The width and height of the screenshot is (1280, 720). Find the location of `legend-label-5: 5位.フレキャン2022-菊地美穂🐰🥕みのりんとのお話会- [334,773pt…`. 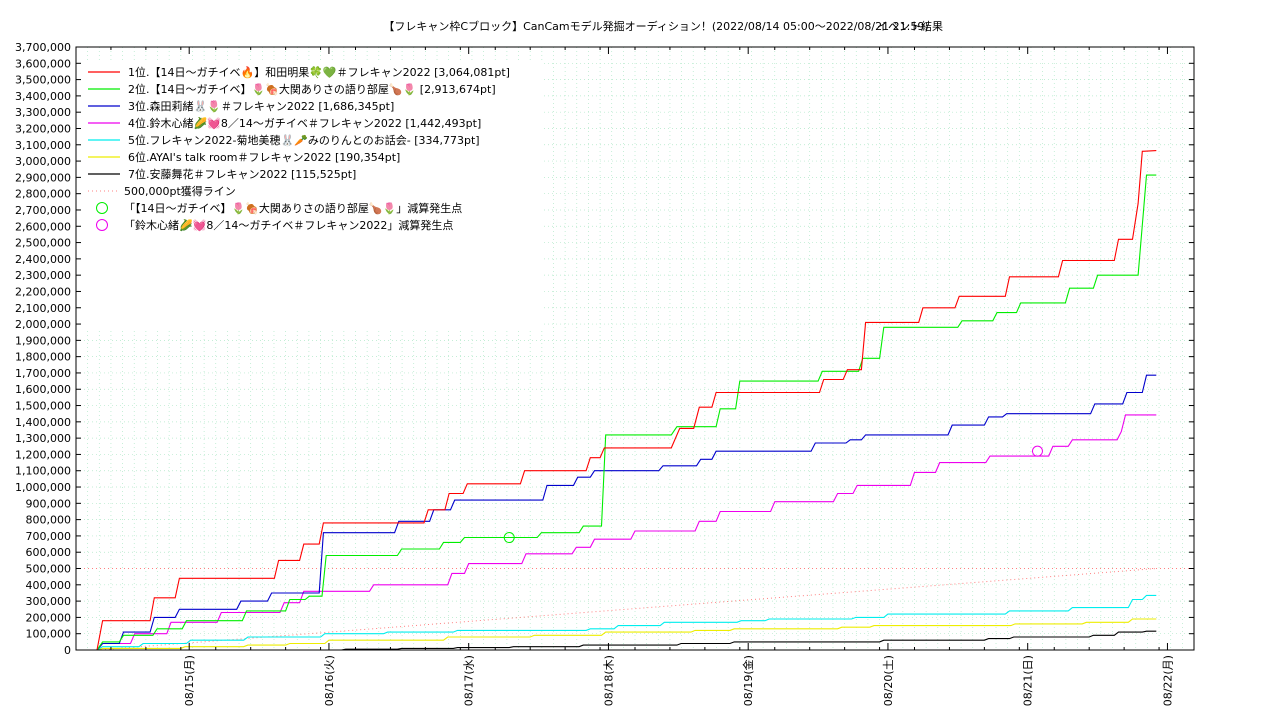

legend-label-5: 5位.フレキャン2022-菊地美穂🐰🥕みのりんとのお話会- [334,773pt… is located at coordinates (304, 140).